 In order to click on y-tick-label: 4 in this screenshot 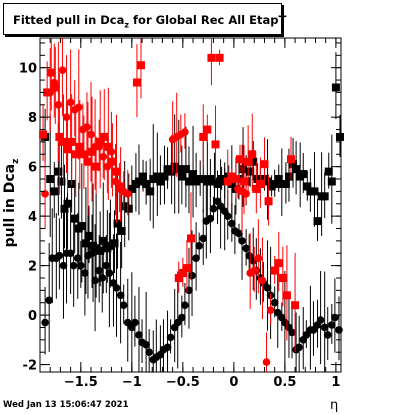, I will do `click(32, 217)`.